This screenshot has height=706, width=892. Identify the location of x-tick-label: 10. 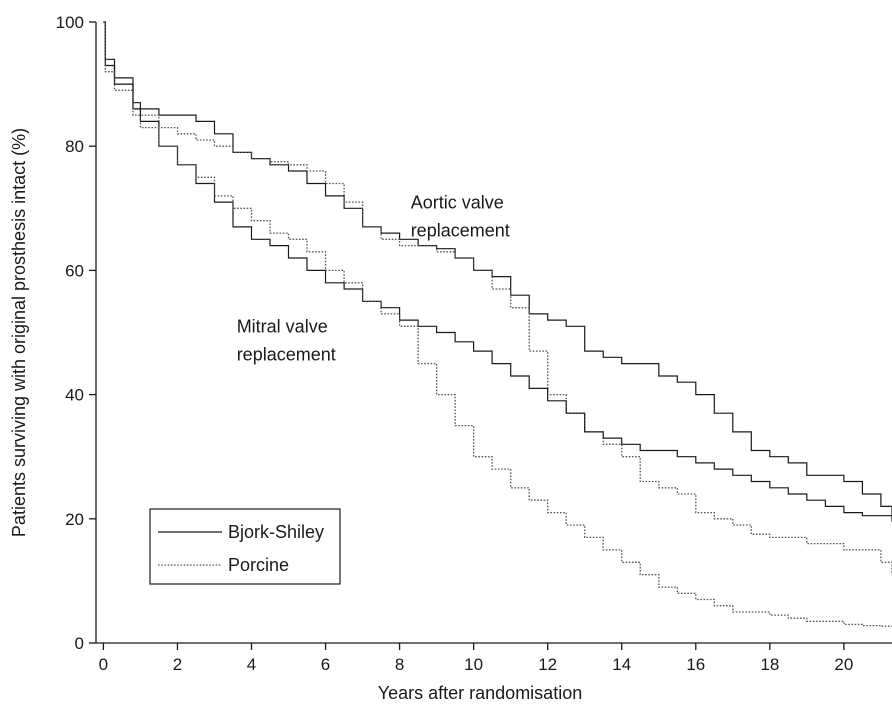
(473, 664).